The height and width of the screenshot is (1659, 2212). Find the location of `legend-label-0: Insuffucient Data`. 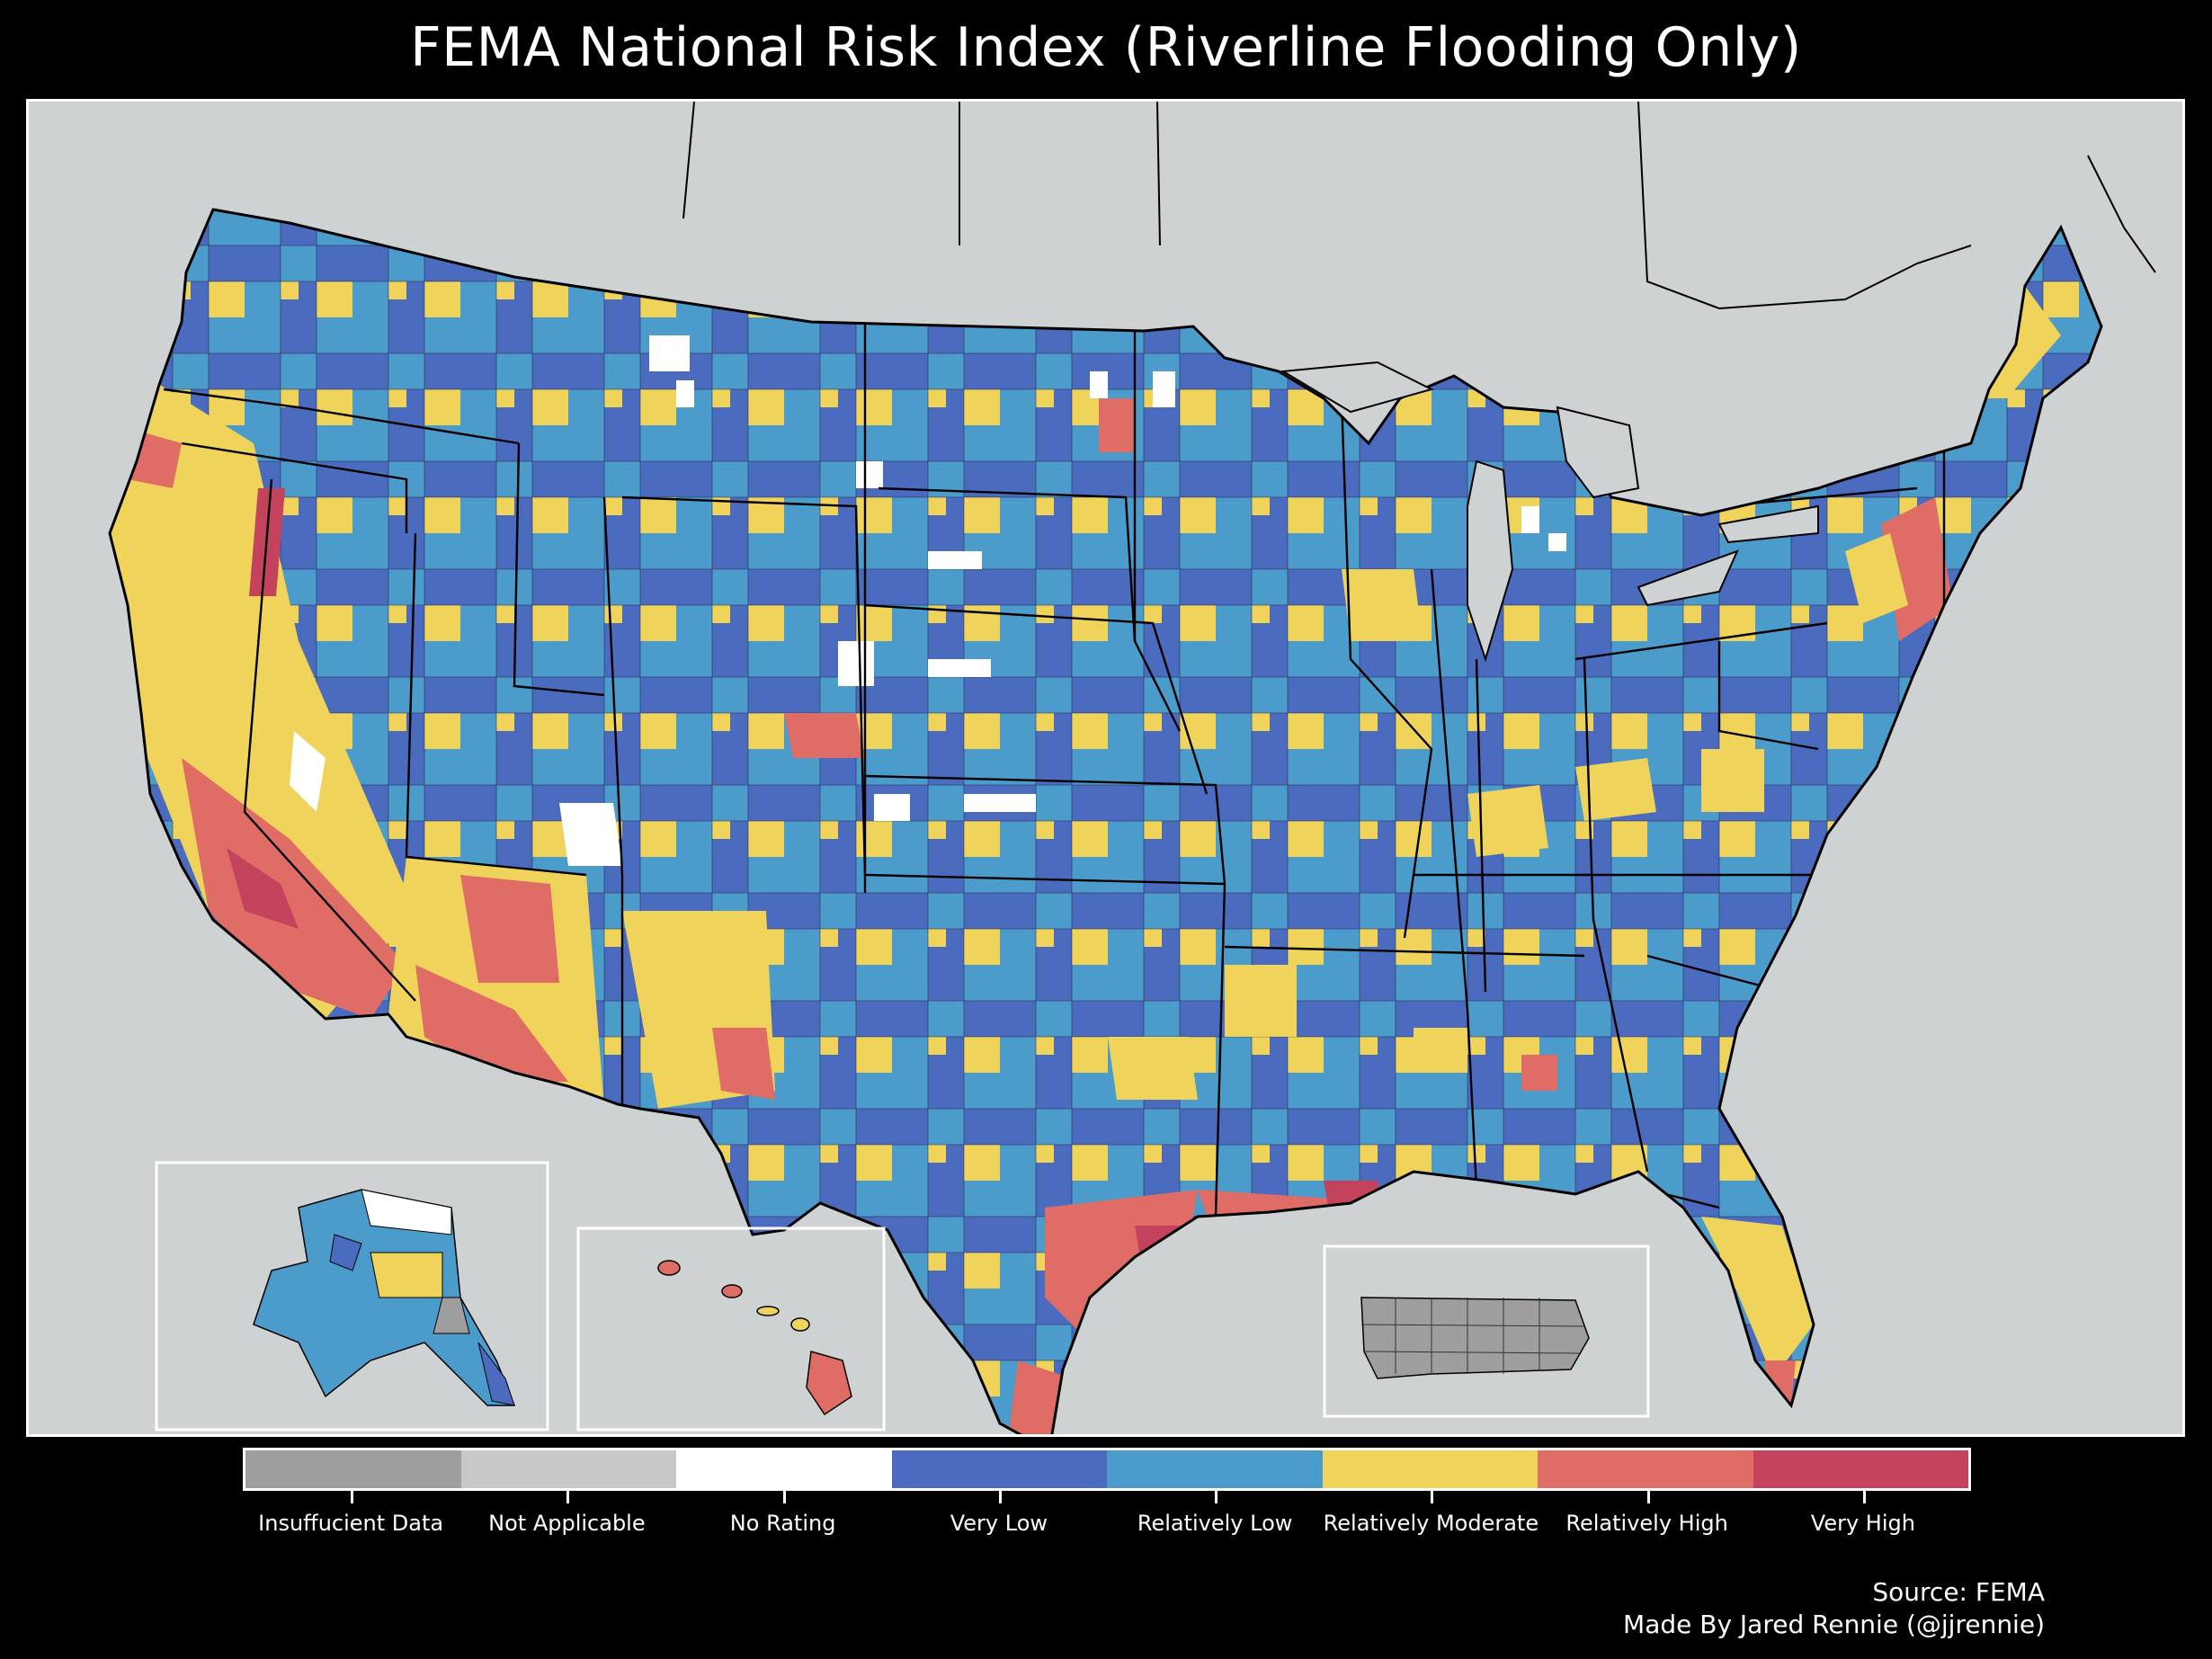

legend-label-0: Insuffucient Data is located at coordinates (351, 1523).